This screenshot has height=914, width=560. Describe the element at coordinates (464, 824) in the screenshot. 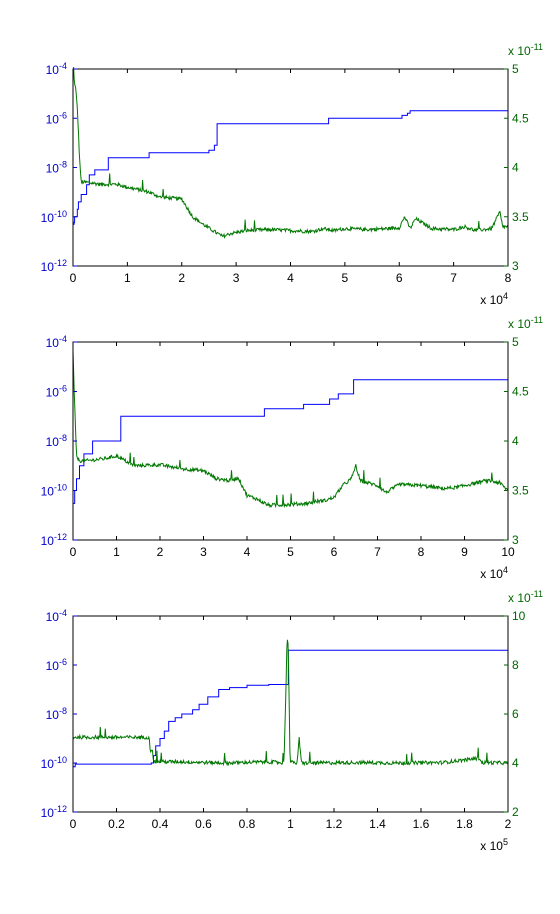

I see `x-tick-label: 1.8` at that location.